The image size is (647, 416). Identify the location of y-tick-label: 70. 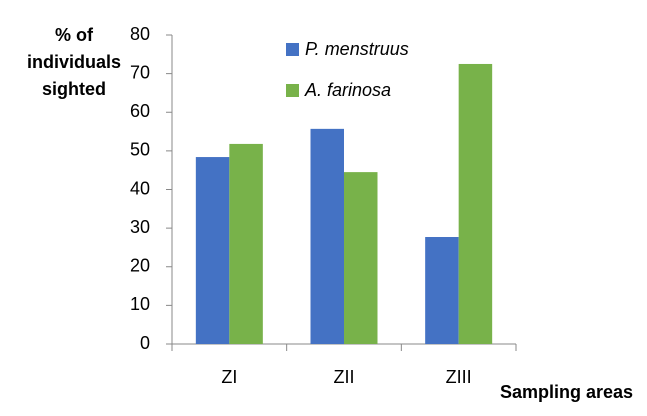
(140, 72).